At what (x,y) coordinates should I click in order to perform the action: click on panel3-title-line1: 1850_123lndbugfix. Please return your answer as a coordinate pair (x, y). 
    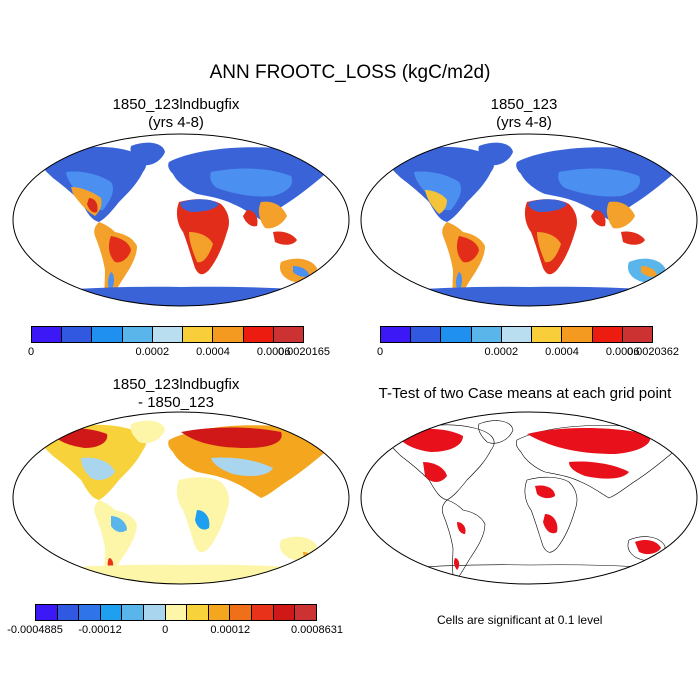
    Looking at the image, I should click on (176, 384).